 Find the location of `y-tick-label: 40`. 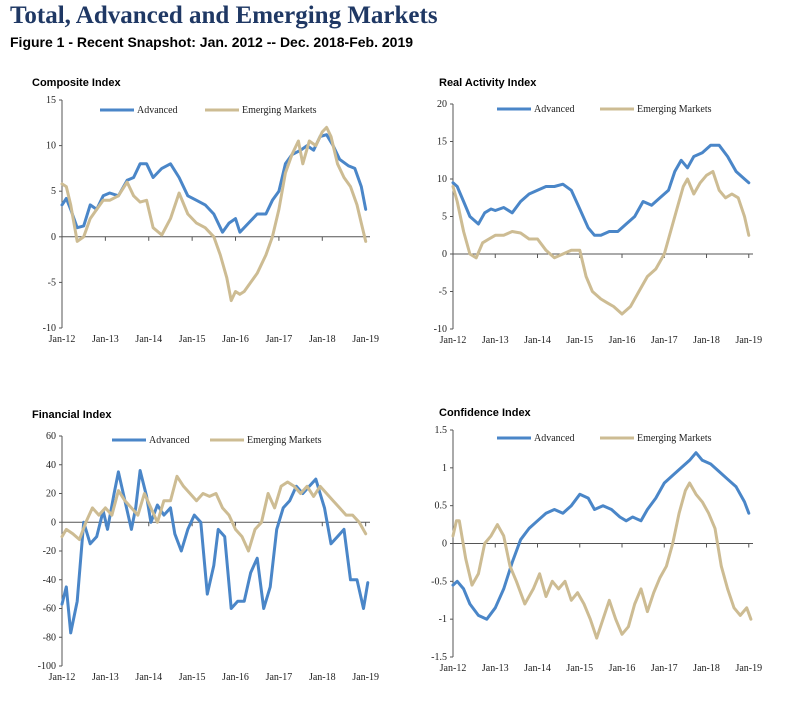

y-tick-label: 40 is located at coordinates (51, 465).